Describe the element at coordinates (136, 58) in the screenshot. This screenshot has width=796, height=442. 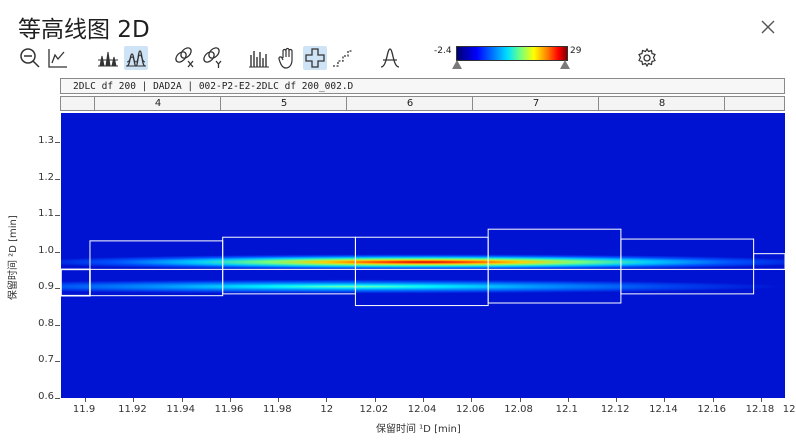
I see `overlay-peaks-icon` at that location.